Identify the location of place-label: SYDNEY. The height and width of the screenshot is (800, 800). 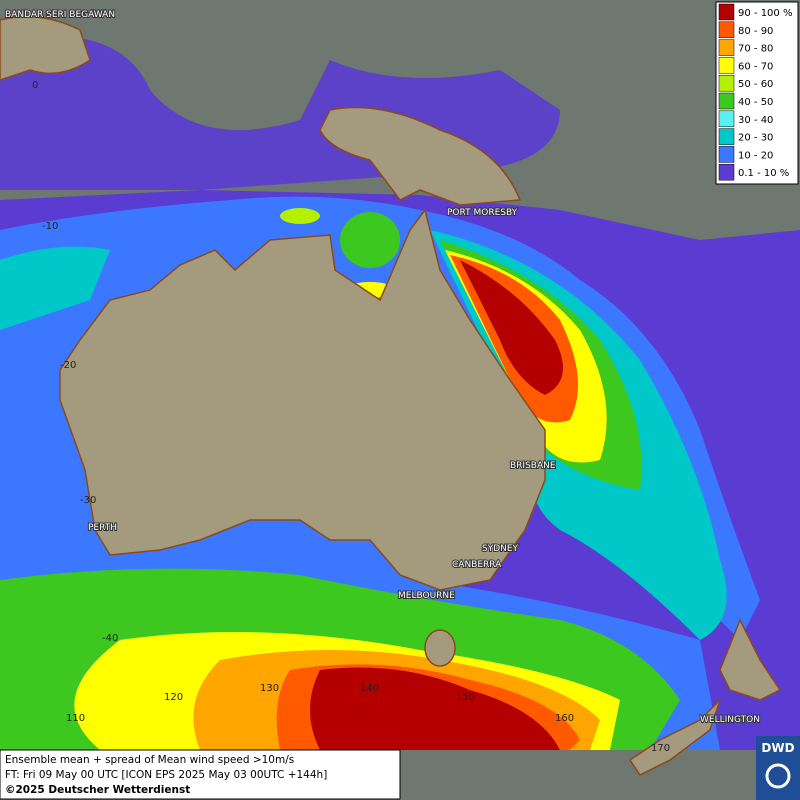
(500, 549).